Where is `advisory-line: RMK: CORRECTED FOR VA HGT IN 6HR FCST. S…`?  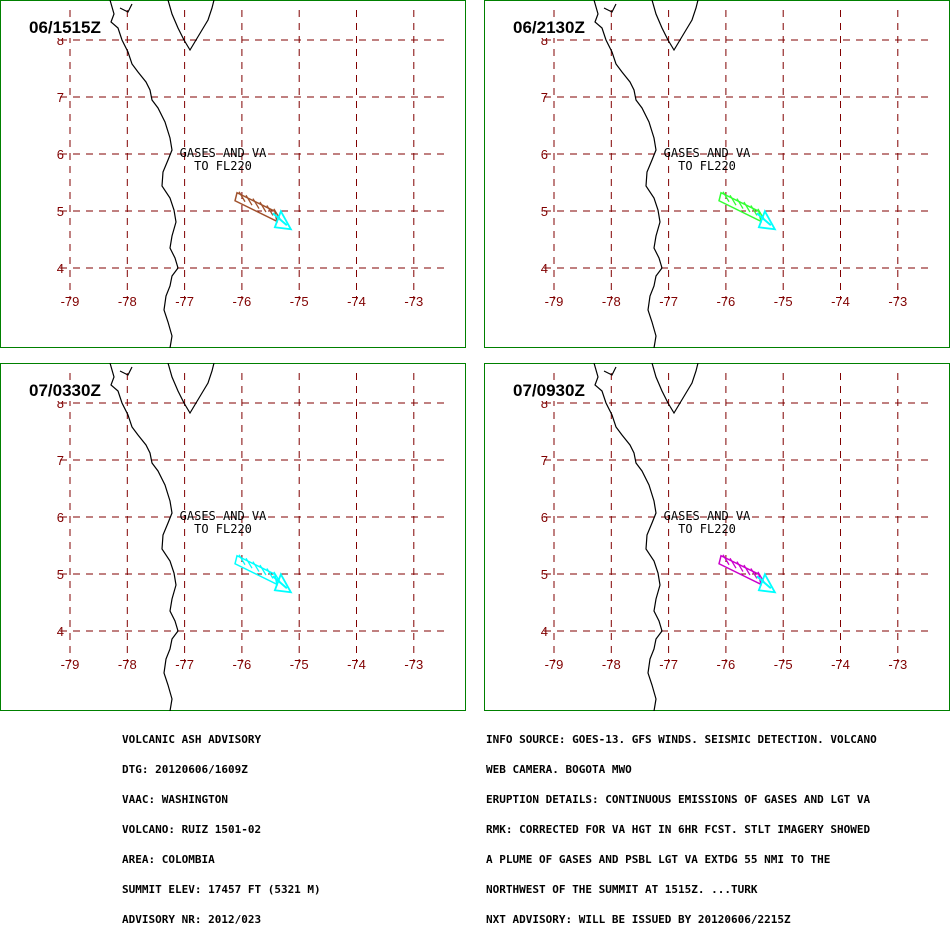
advisory-line: RMK: CORRECTED FOR VA HGT IN 6HR FCST. S… is located at coordinates (678, 829).